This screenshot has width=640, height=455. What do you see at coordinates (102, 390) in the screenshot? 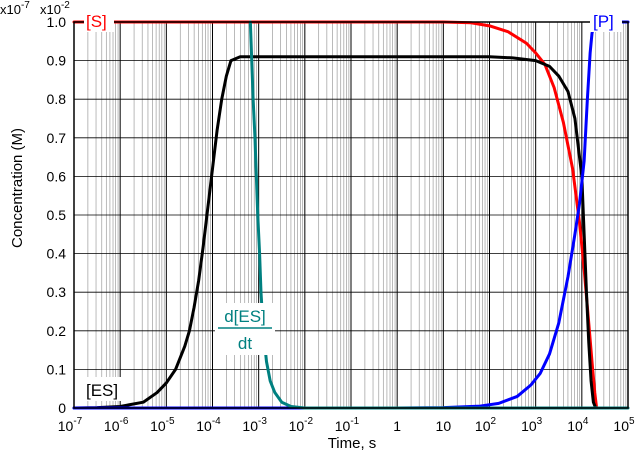
I see `svg-text: [ES]` at bounding box center [102, 390].